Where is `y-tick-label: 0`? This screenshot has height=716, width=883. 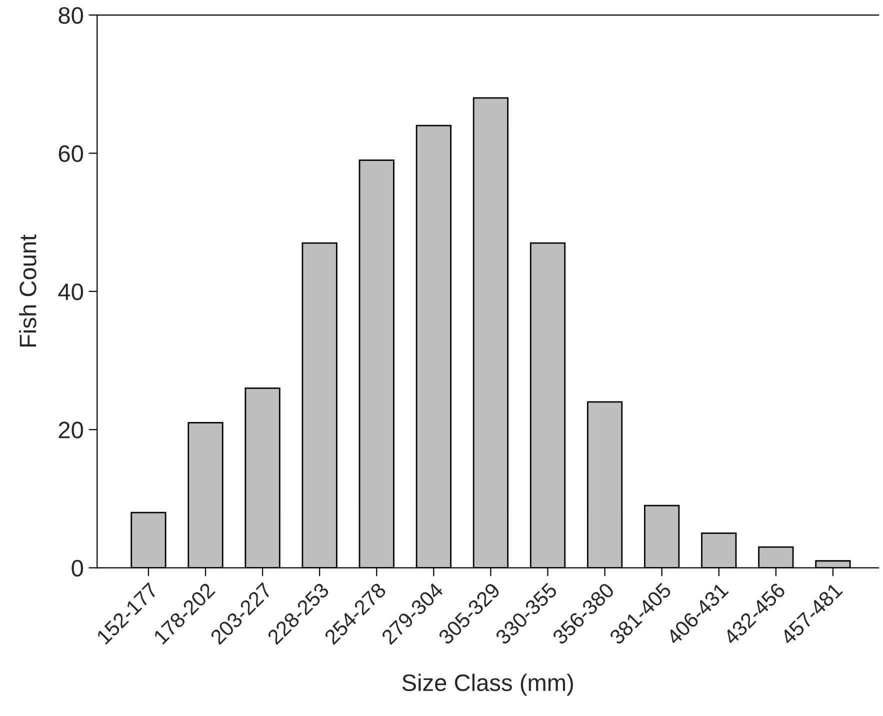 y-tick-label: 0 is located at coordinates (78, 568).